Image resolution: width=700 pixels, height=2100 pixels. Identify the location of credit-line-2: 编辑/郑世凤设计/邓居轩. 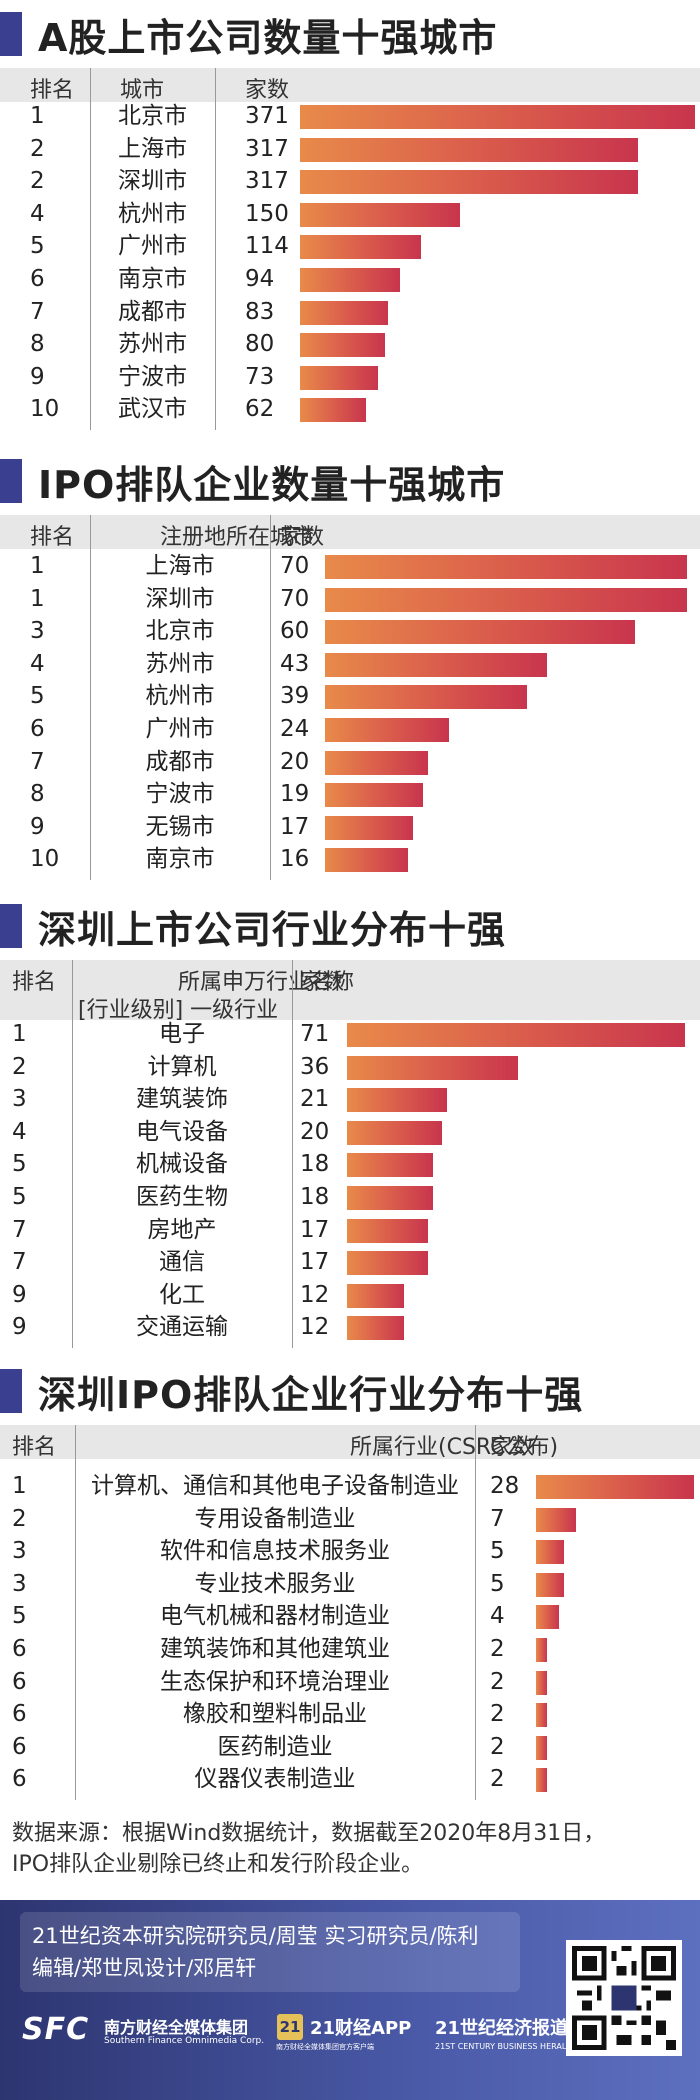
(144, 1968).